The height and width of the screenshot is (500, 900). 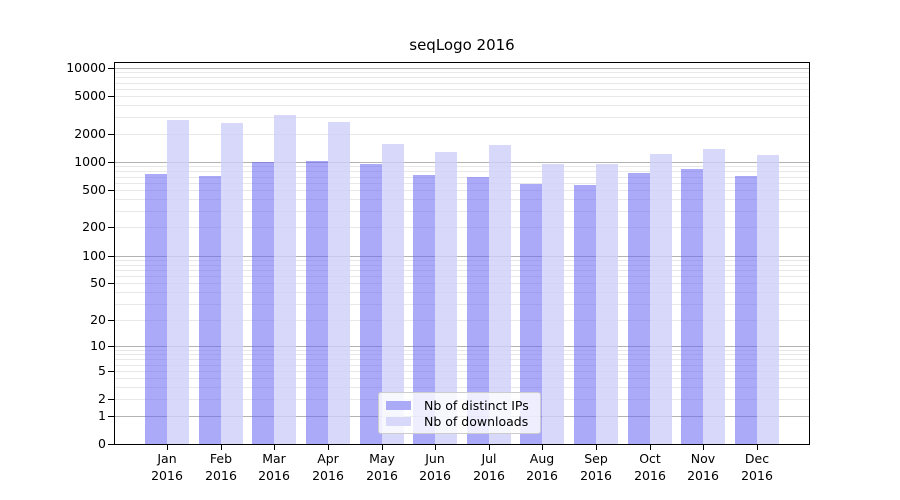 What do you see at coordinates (585, 314) in the screenshot?
I see `bar-ips-sep` at bounding box center [585, 314].